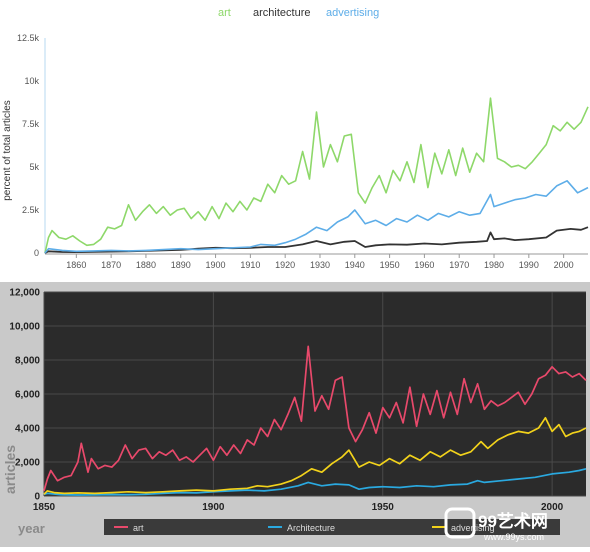 This screenshot has width=590, height=552. What do you see at coordinates (7, 150) in the screenshot?
I see `top-y-axis-title: percent of total articles` at bounding box center [7, 150].